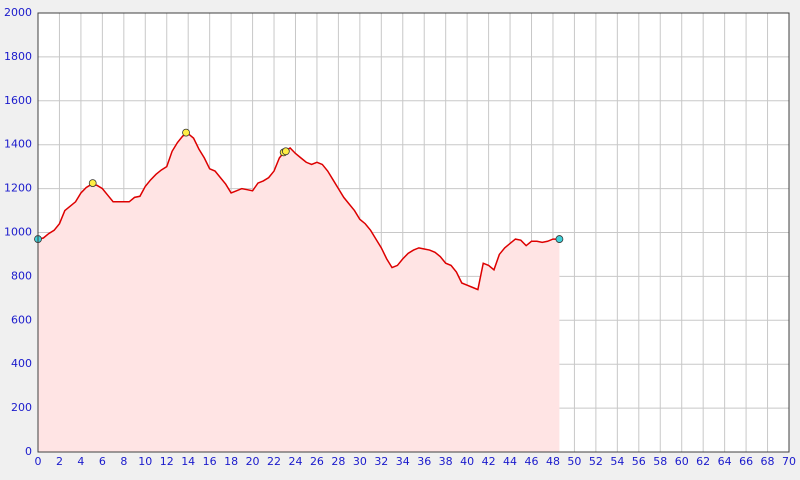 Image resolution: width=800 pixels, height=480 pixels. What do you see at coordinates (123, 461) in the screenshot?
I see `x-tick-label: 8` at bounding box center [123, 461].